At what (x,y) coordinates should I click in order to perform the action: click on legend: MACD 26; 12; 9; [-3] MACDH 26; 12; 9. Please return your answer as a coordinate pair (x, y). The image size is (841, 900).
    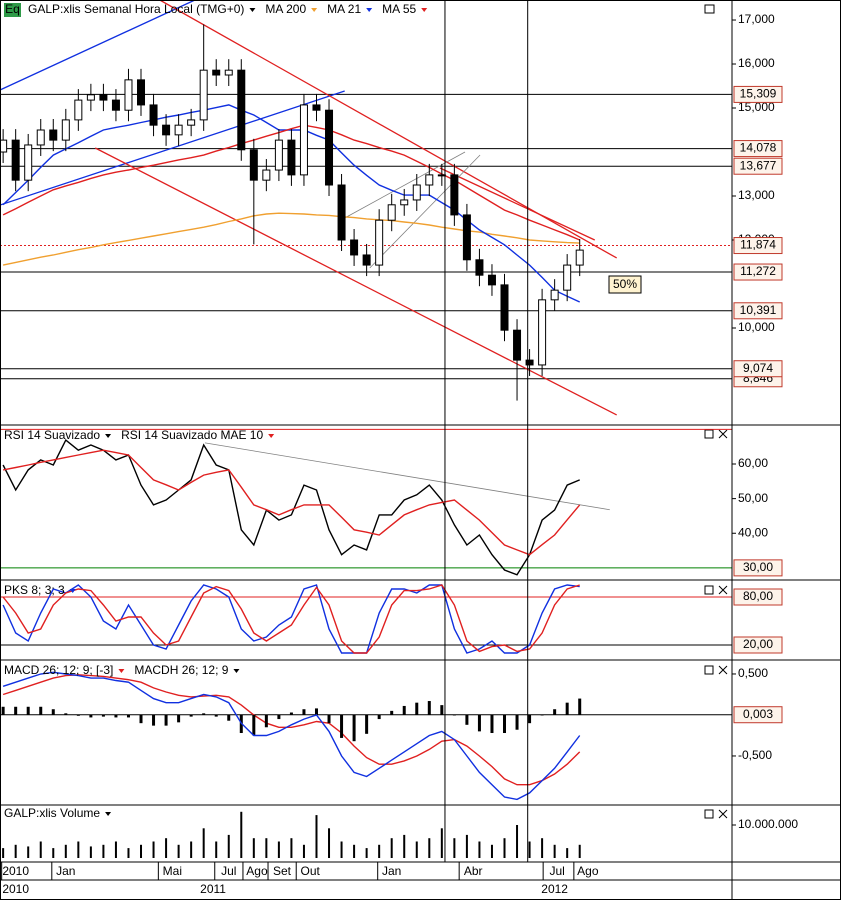
    Looking at the image, I should click on (122, 670).